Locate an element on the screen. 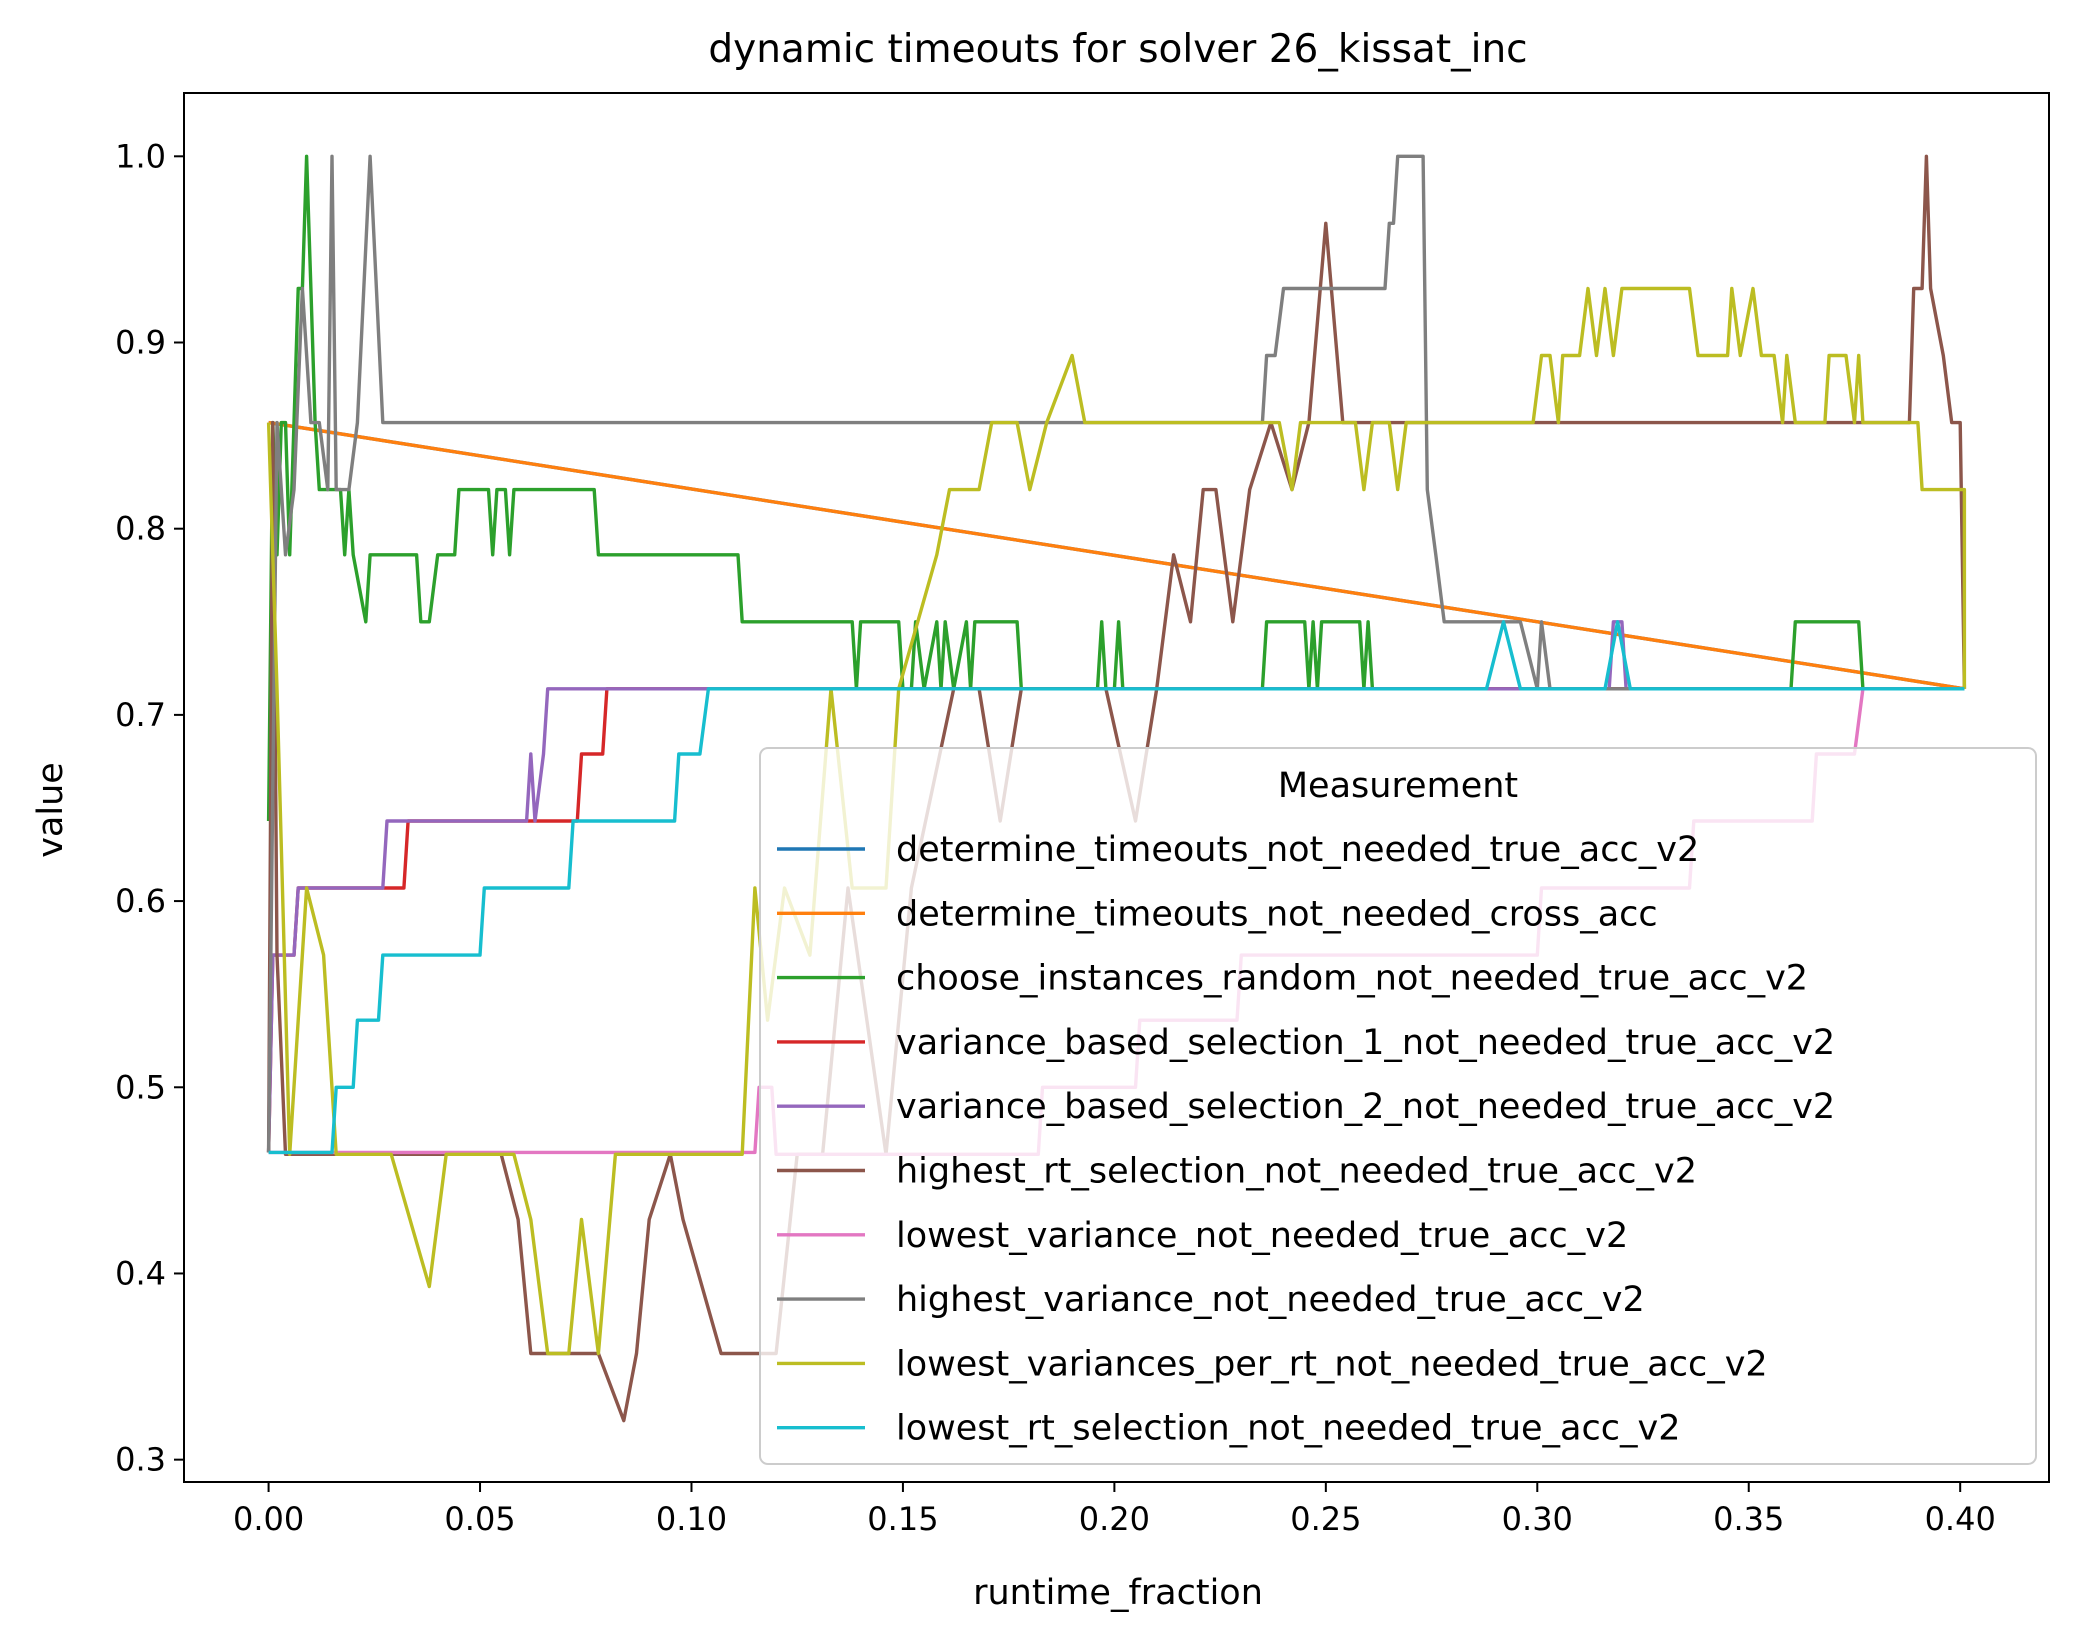 The image size is (2074, 1643). x-axis-ticks: 0.00 0.05 0.10 0.15 0.20 0.25 0.30 0.35 0.40 is located at coordinates (1114, 1510).